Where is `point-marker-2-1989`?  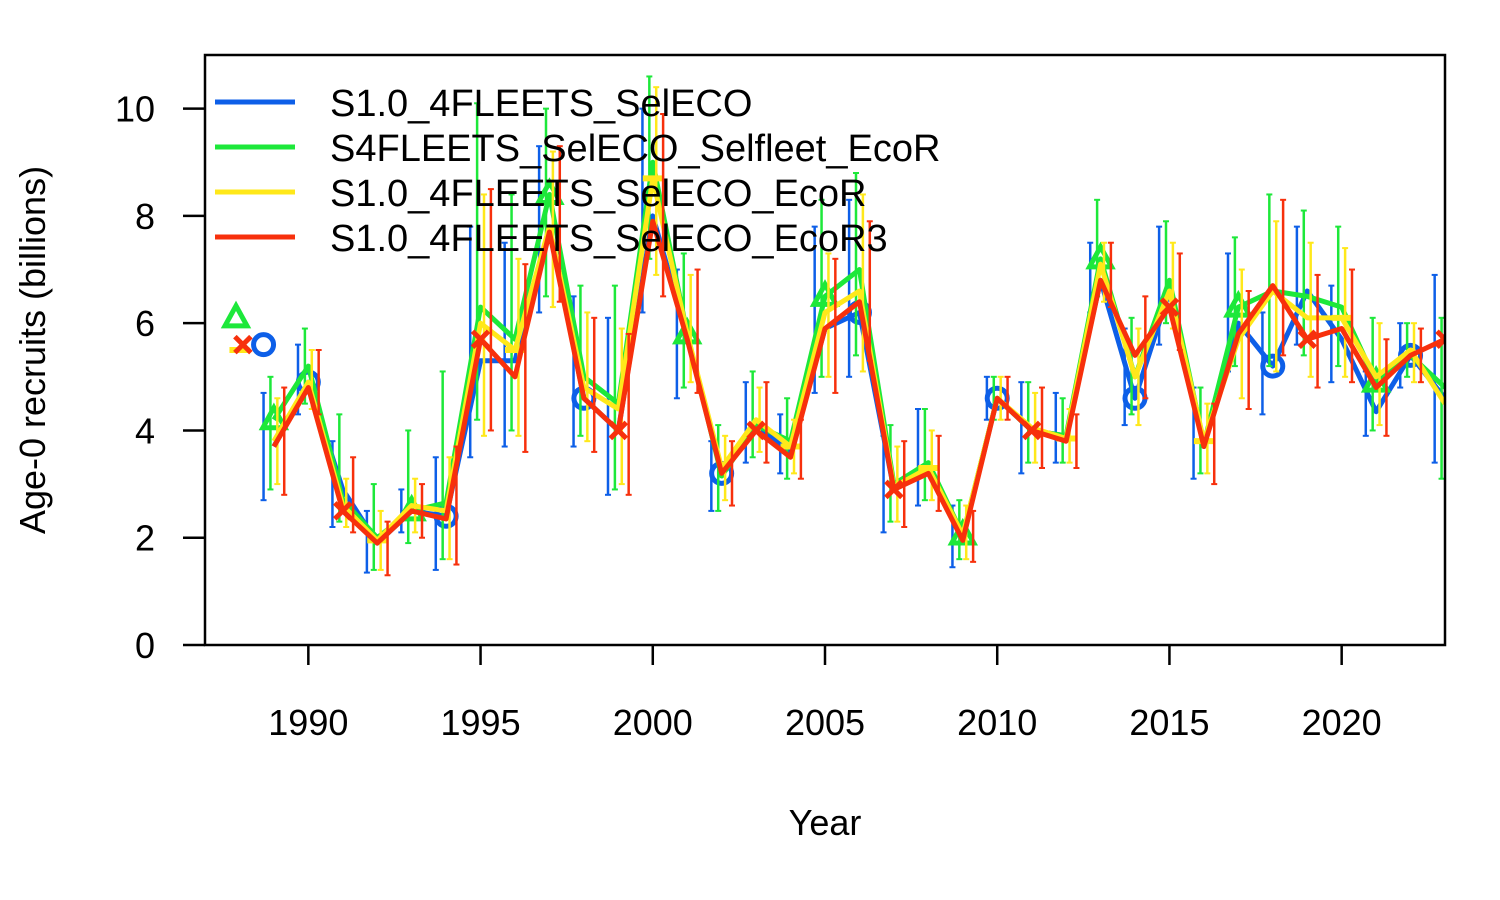 point-marker-2-1989 is located at coordinates (274, 416).